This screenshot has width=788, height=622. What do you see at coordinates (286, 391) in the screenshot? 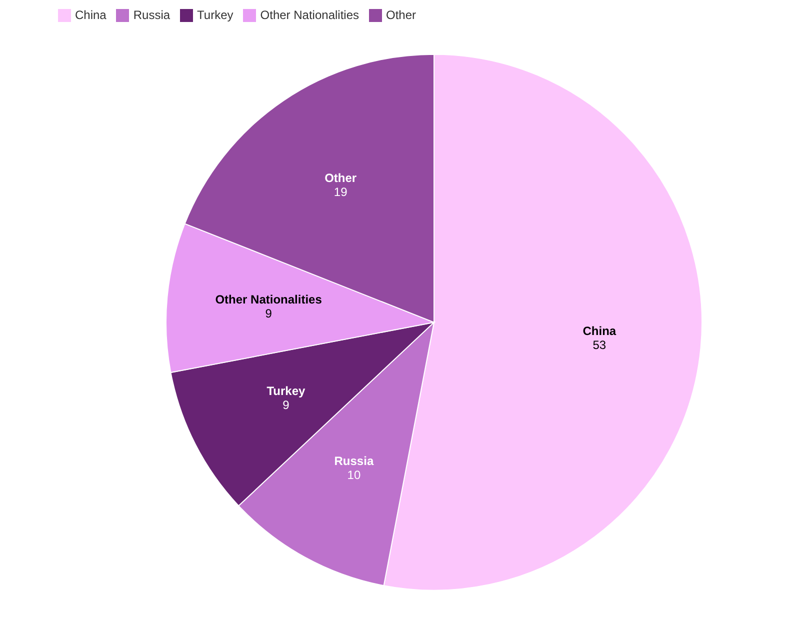
I see `slice-label: Turkey` at bounding box center [286, 391].